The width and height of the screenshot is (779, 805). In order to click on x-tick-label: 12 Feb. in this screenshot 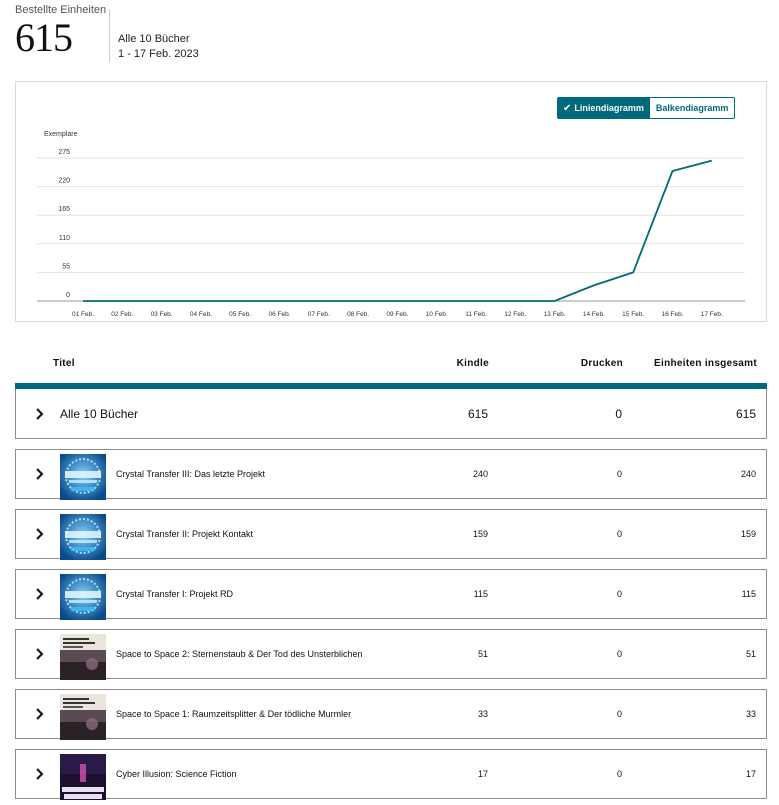, I will do `click(515, 314)`.